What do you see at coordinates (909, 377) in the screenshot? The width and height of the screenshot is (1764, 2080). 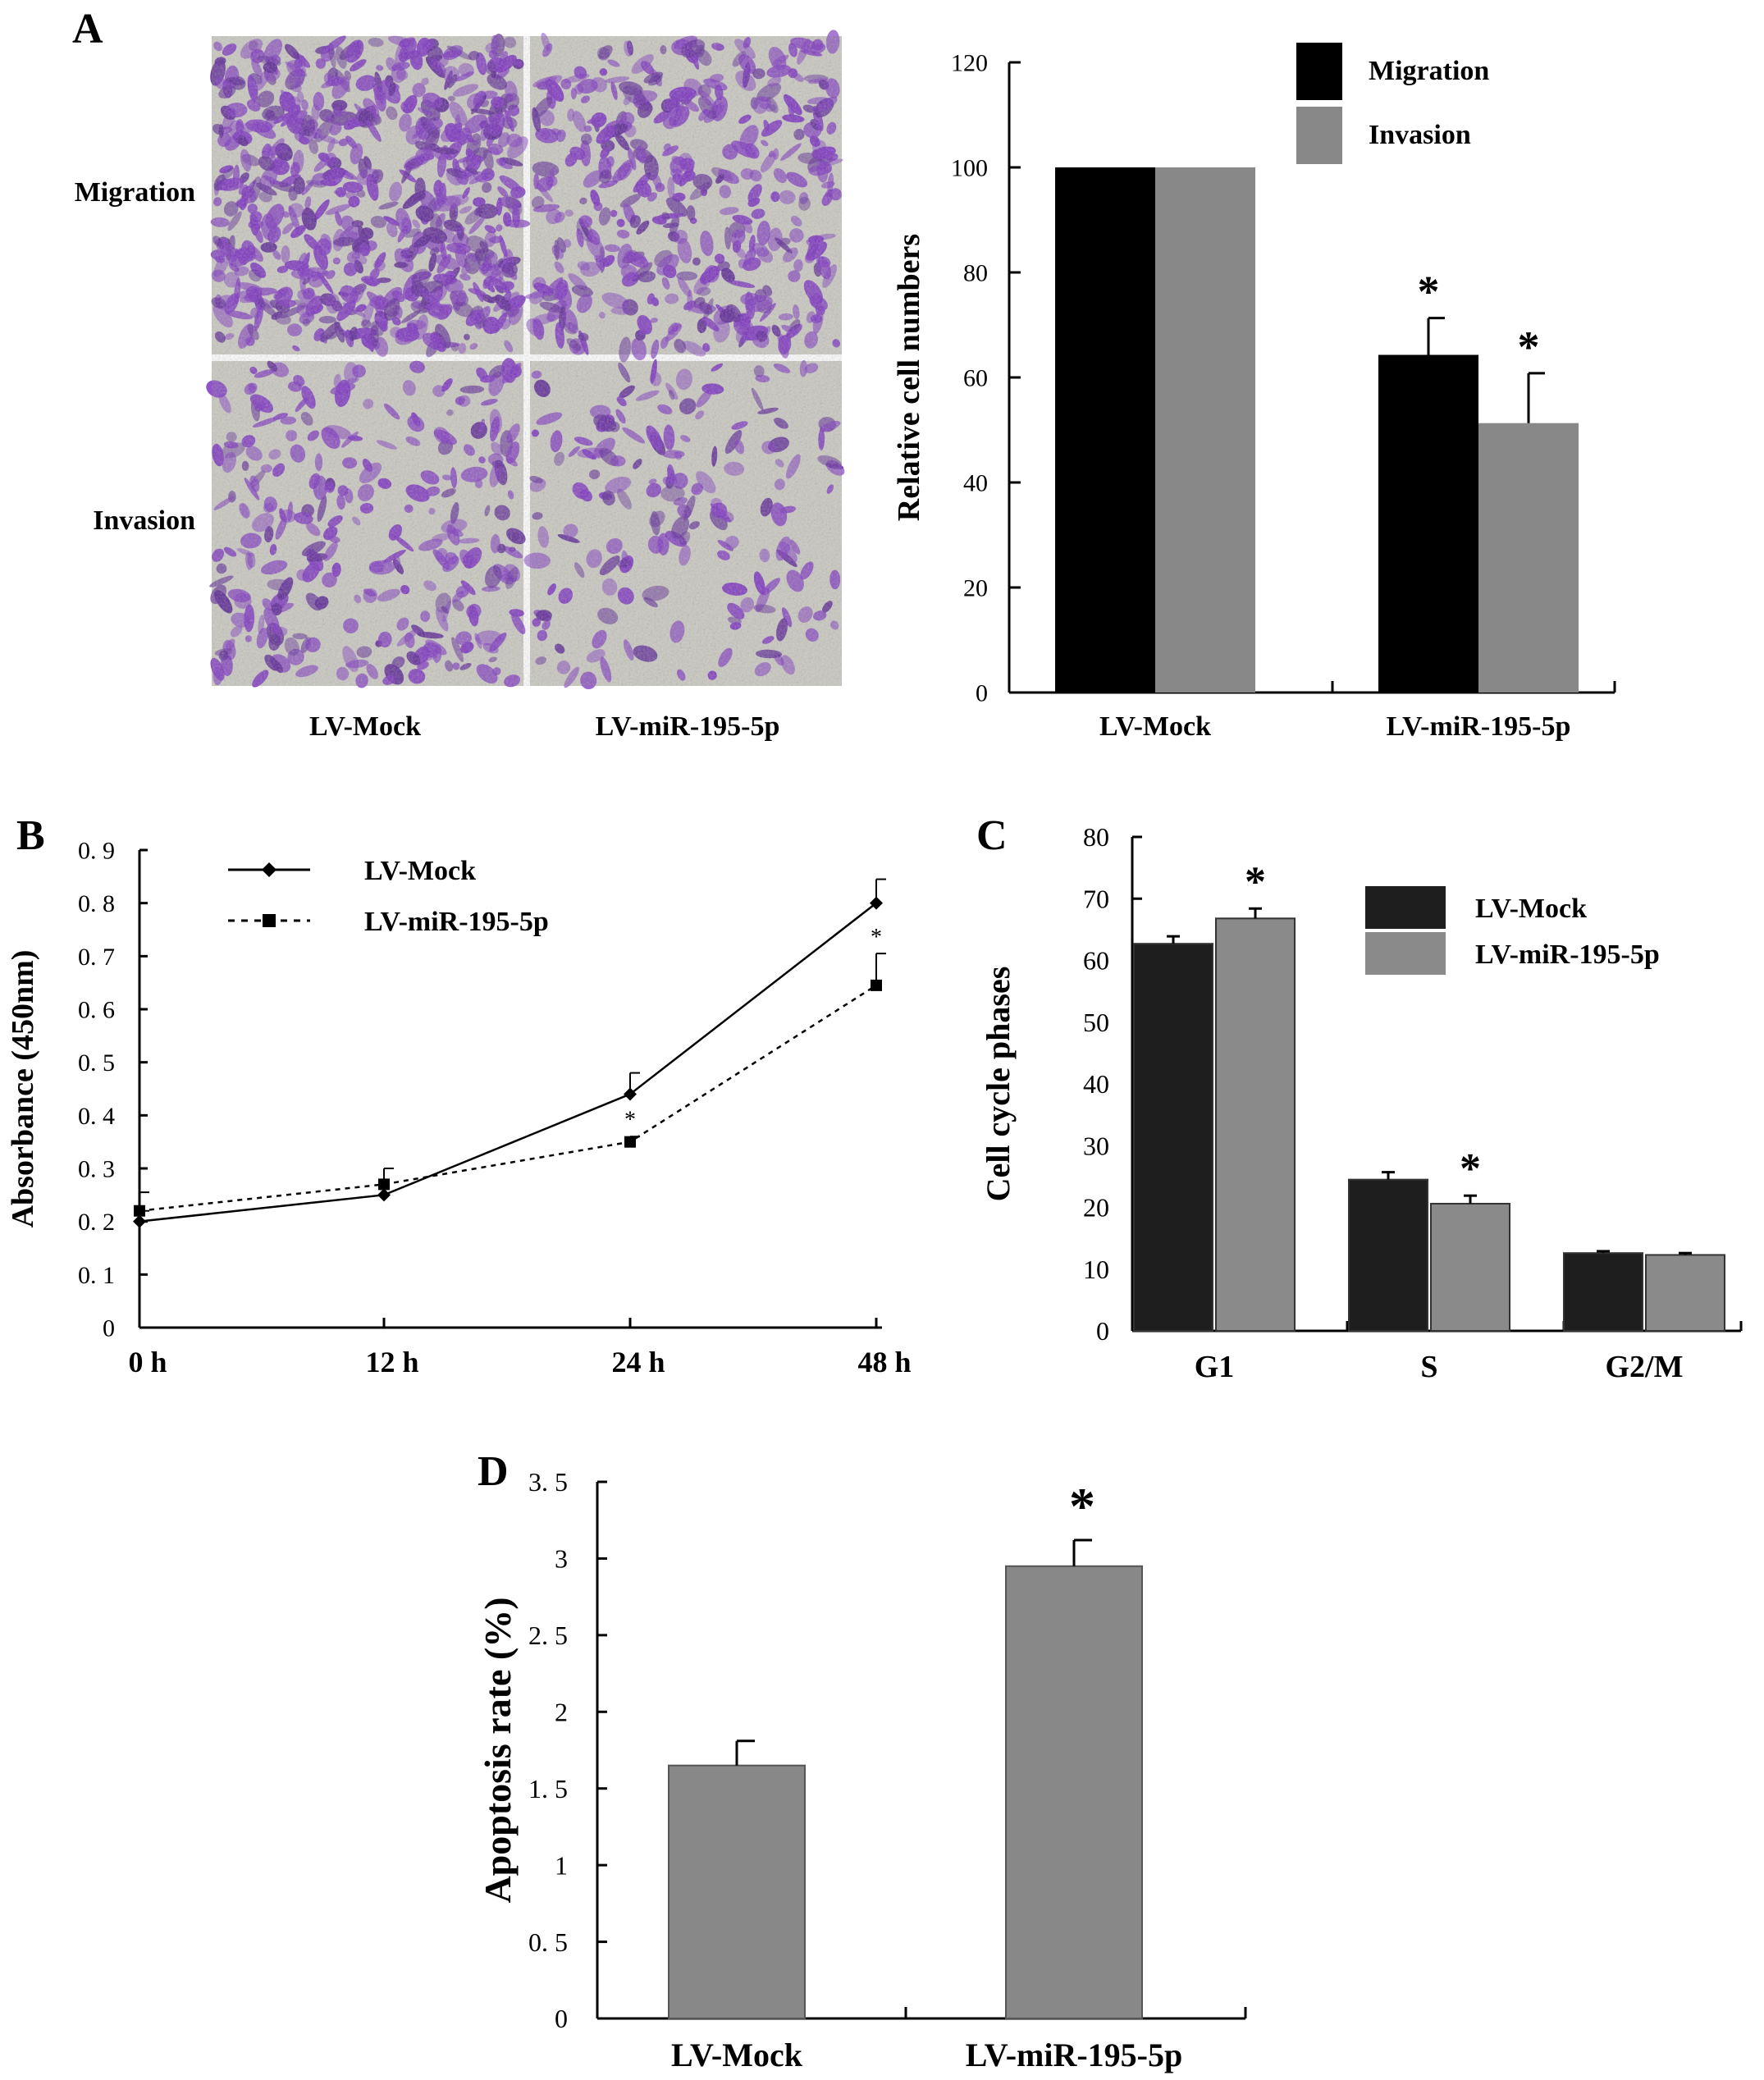 I see `y-axis-label: Relative cell numbers` at bounding box center [909, 377].